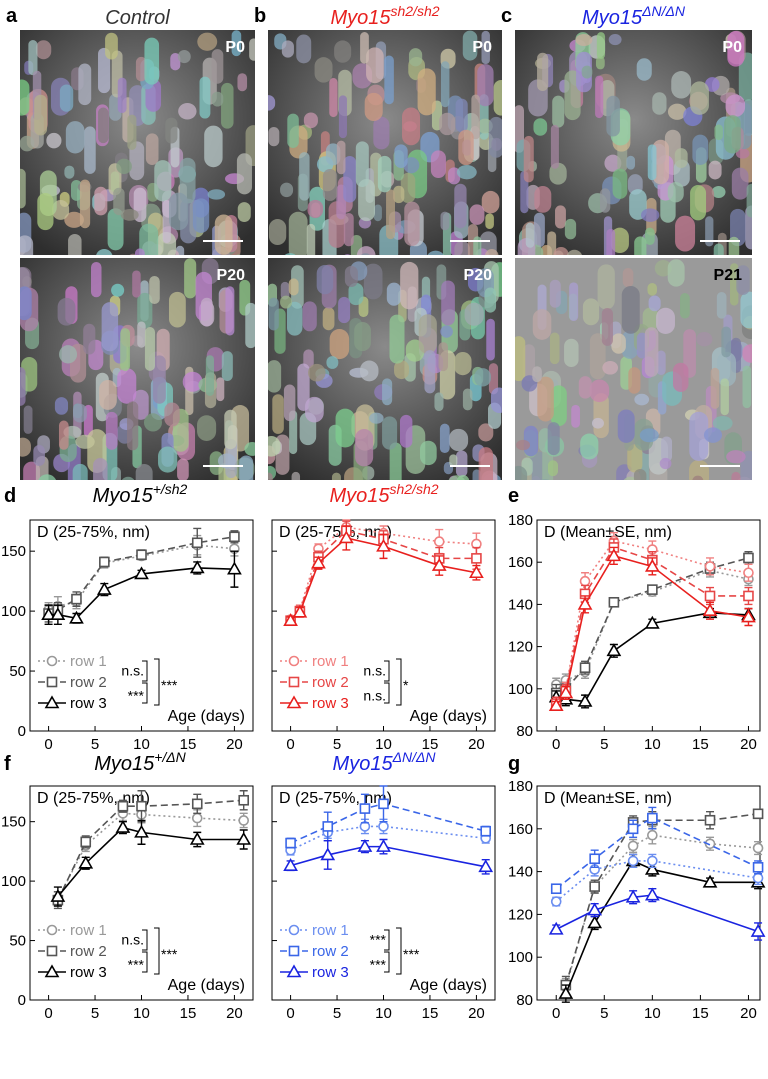 The image size is (768, 1079). I want to click on x-tick-label: 0, so click(48, 744).